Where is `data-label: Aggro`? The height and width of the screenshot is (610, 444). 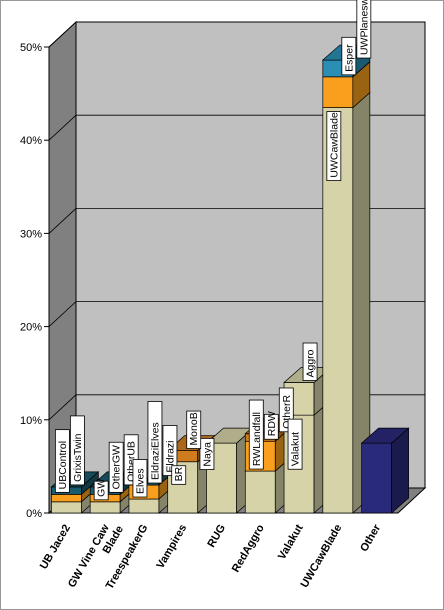 data-label: Aggro is located at coordinates (310, 361).